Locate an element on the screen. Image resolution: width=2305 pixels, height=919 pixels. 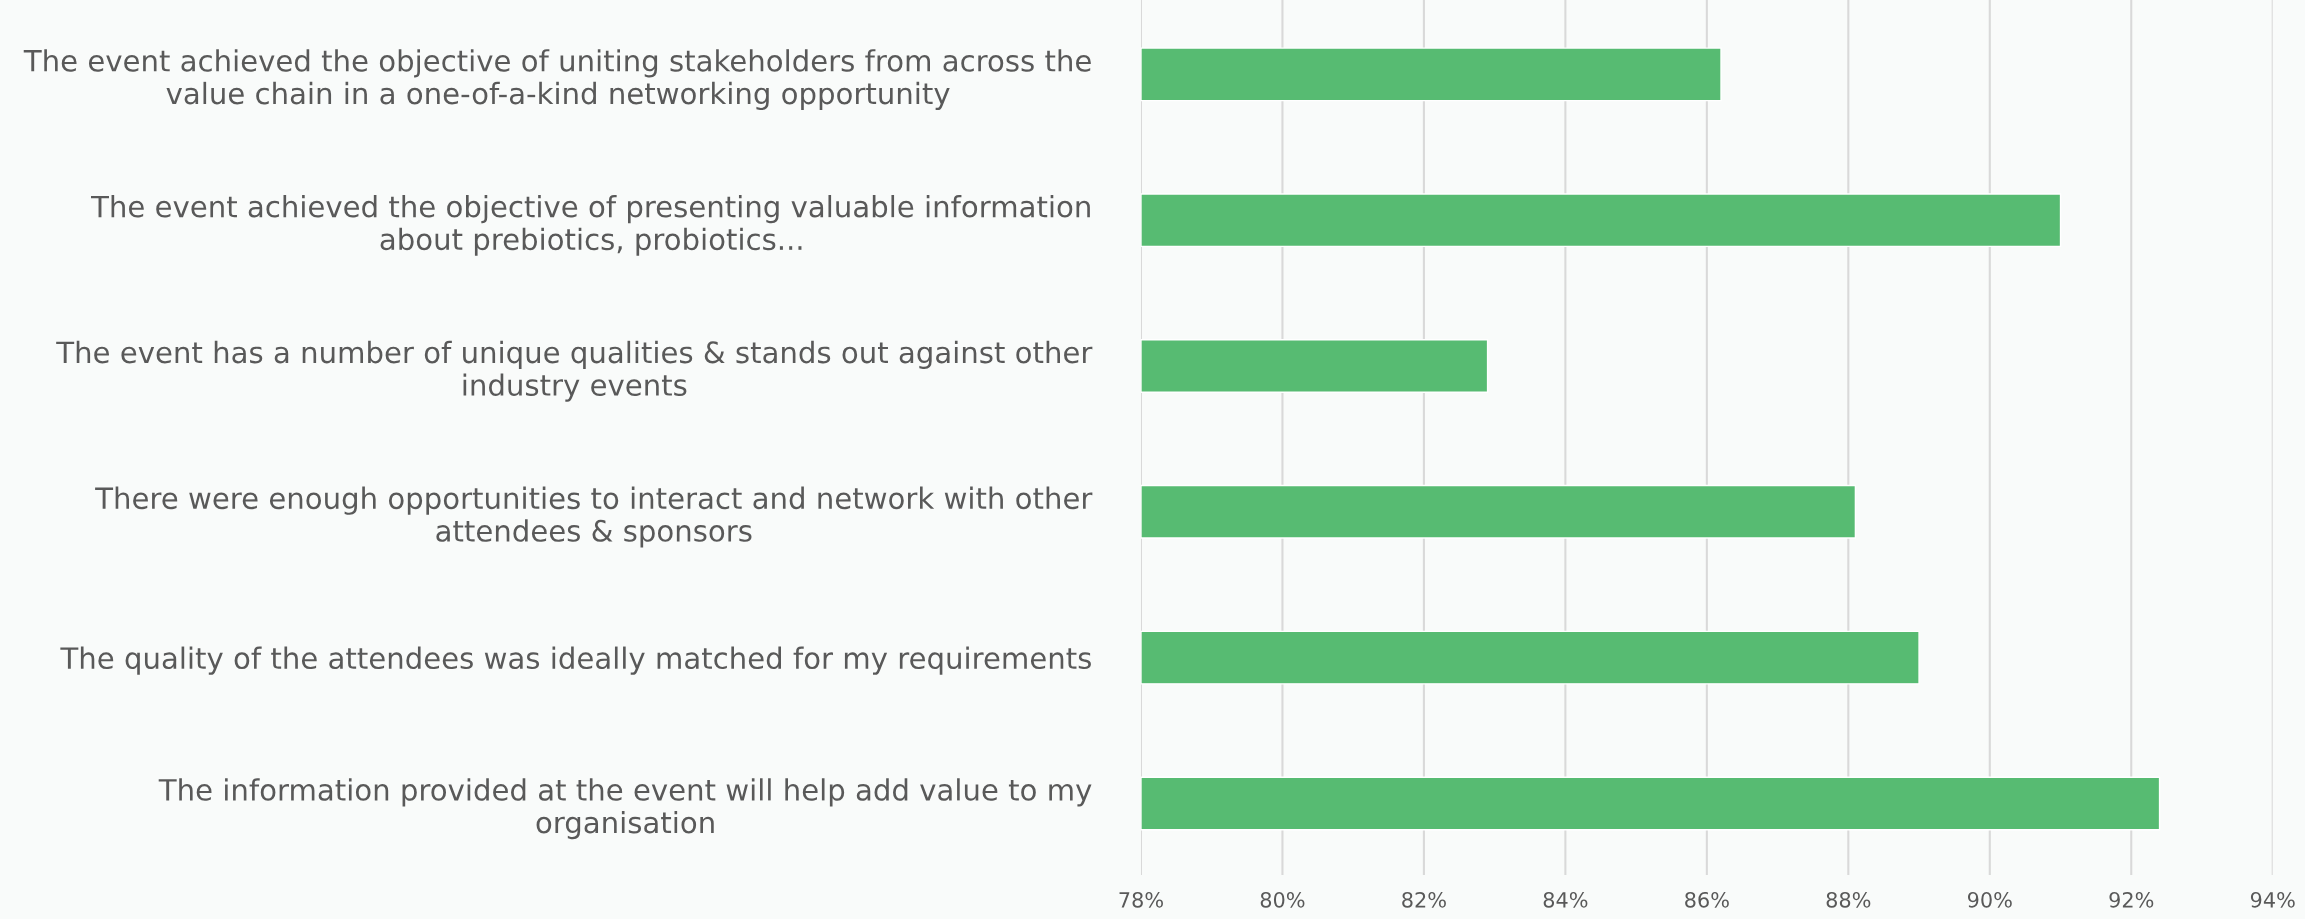
x-tick-label: 86% is located at coordinates (1707, 899).